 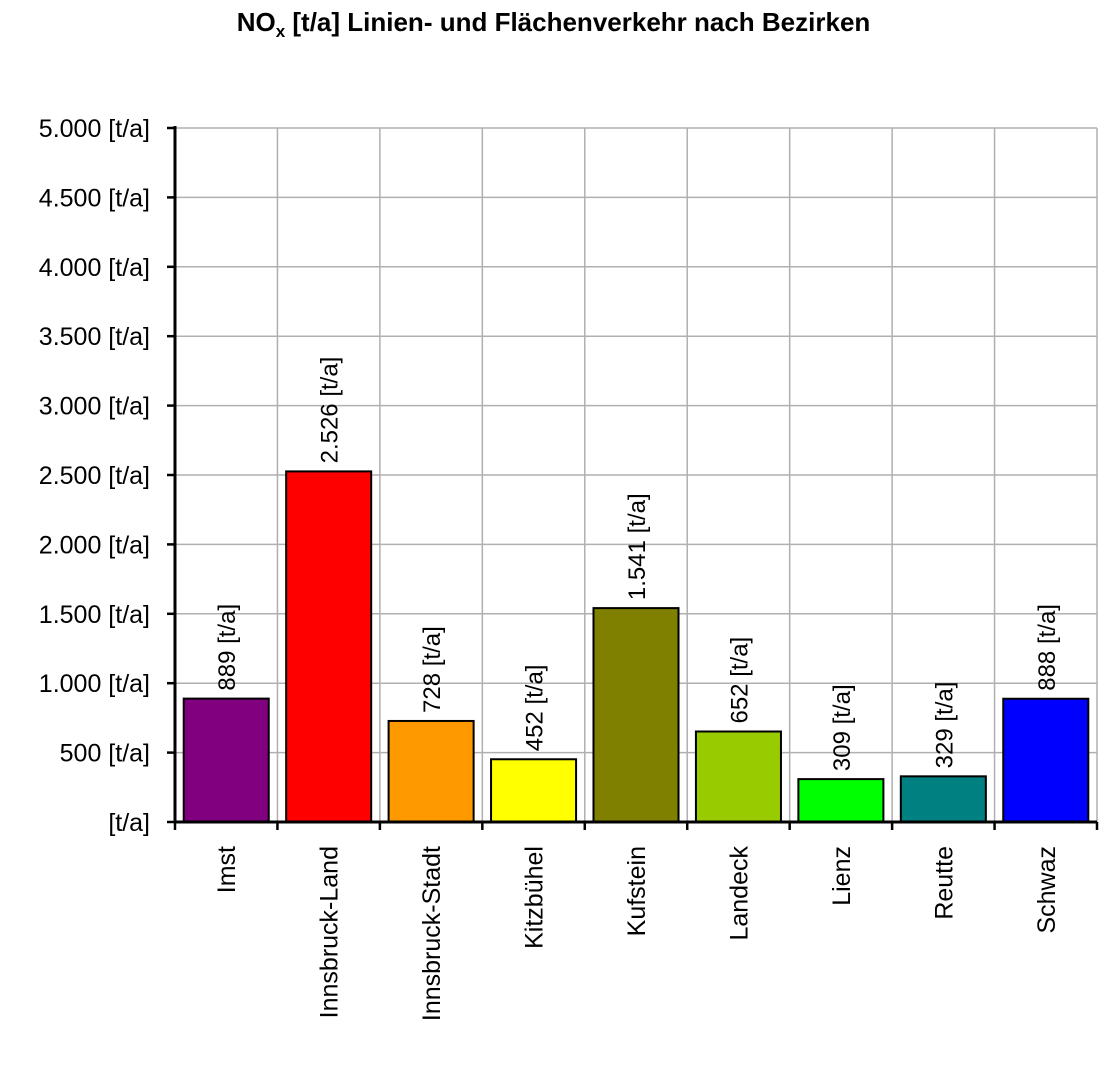 What do you see at coordinates (329, 646) in the screenshot?
I see `bar-innsbruck-land` at bounding box center [329, 646].